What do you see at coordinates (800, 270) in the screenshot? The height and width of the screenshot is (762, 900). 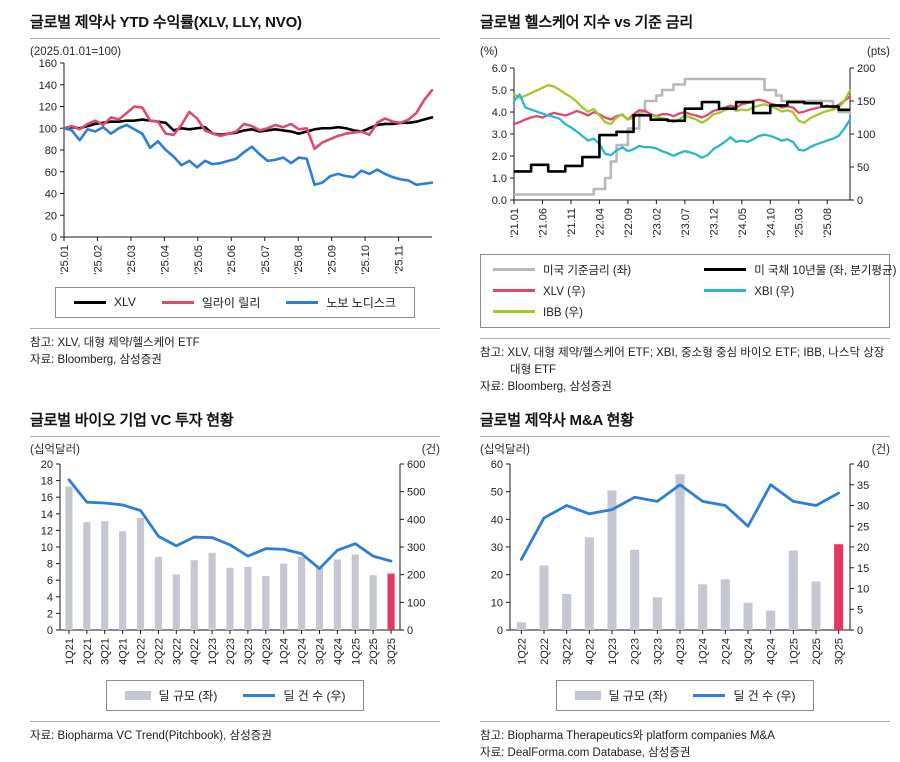 I see `legend-item: 미 국채 10년물 (좌, 분기평균)` at bounding box center [800, 270].